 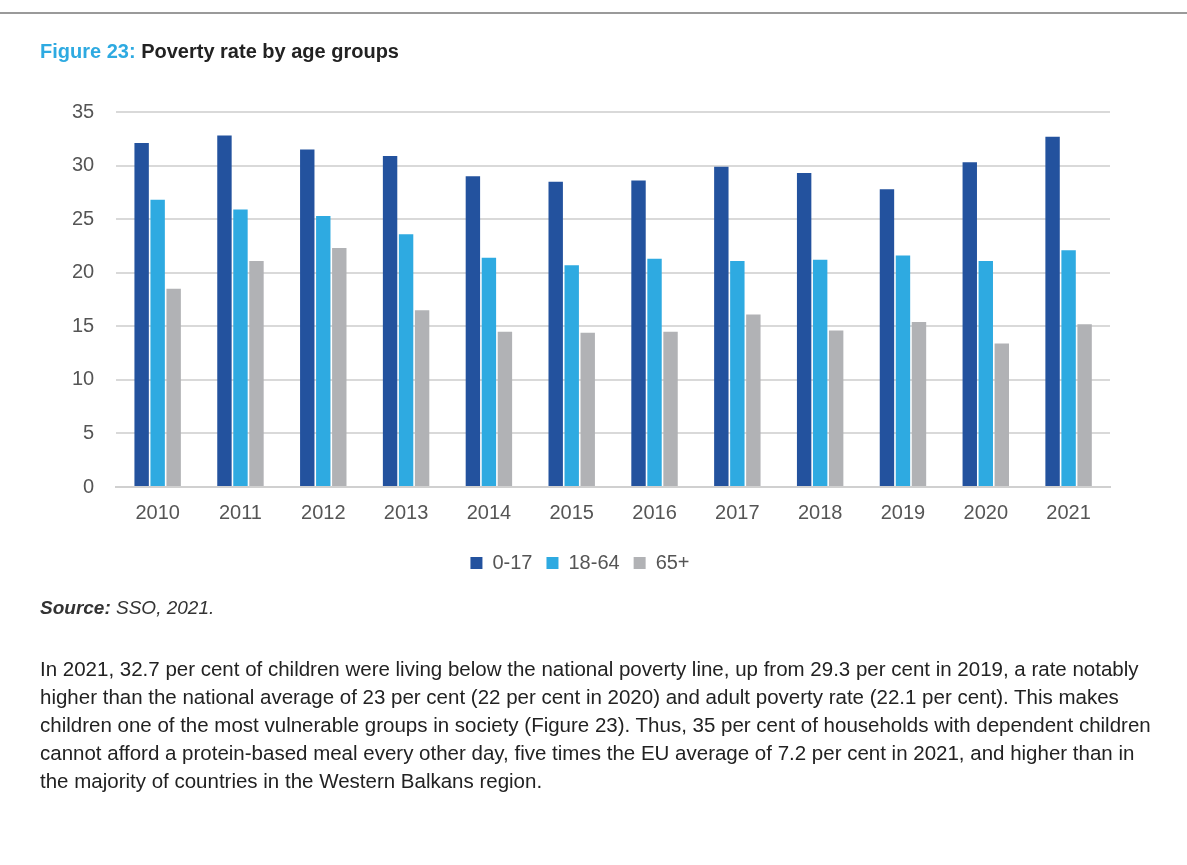 What do you see at coordinates (489, 511) in the screenshot?
I see `x-tick-label: 2014` at bounding box center [489, 511].